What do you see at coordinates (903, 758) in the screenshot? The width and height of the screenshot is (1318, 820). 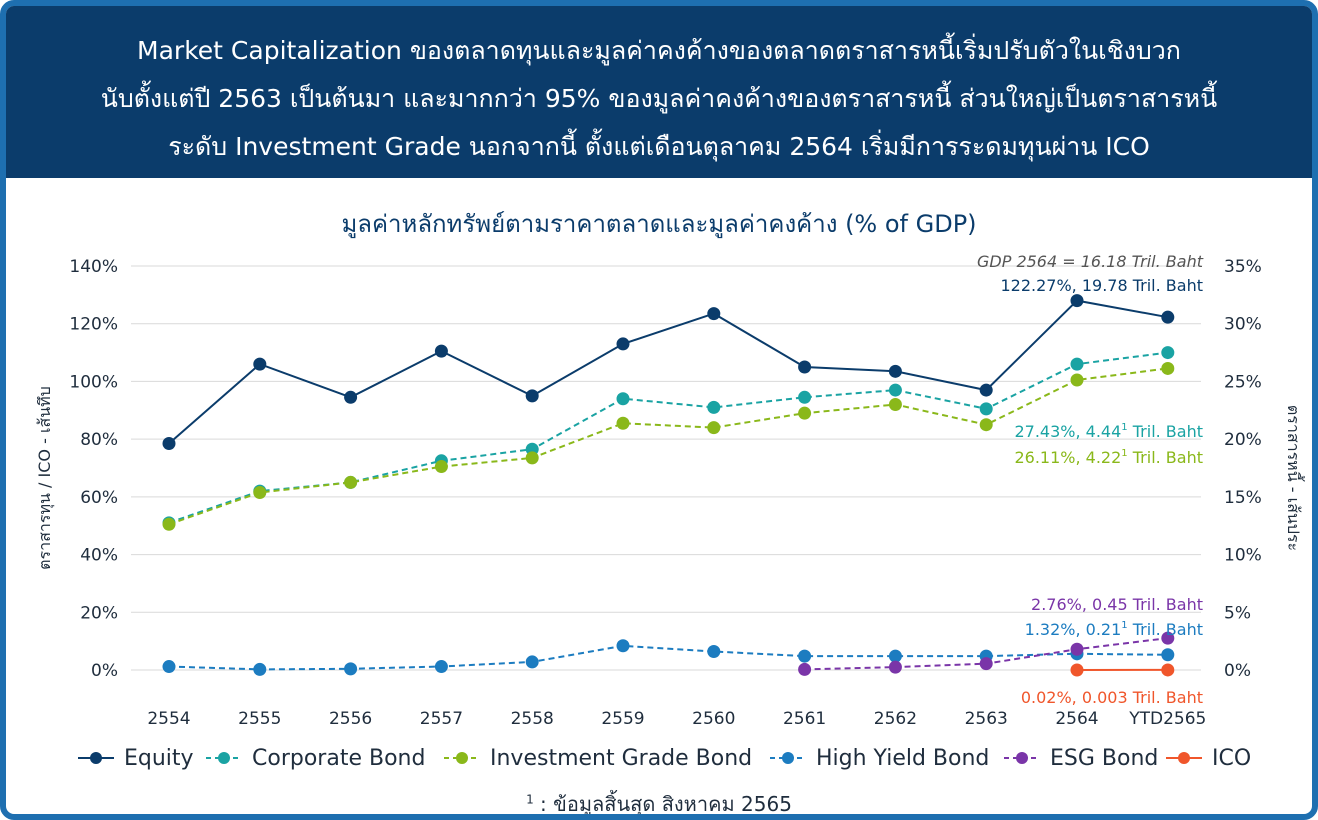 I see `legend-label-high-yield-bond: High Yield Bond` at bounding box center [903, 758].